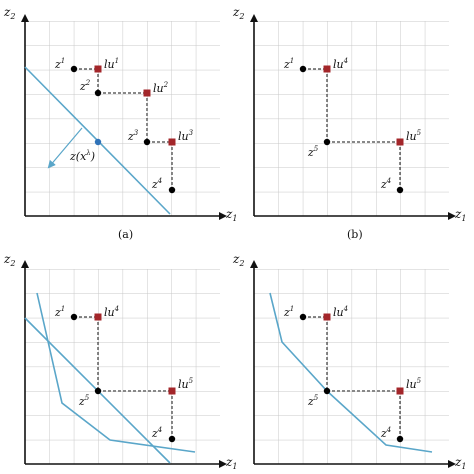 The image size is (474, 474). What do you see at coordinates (355, 234) in the screenshot?
I see `panel-caption: (b)` at bounding box center [355, 234].